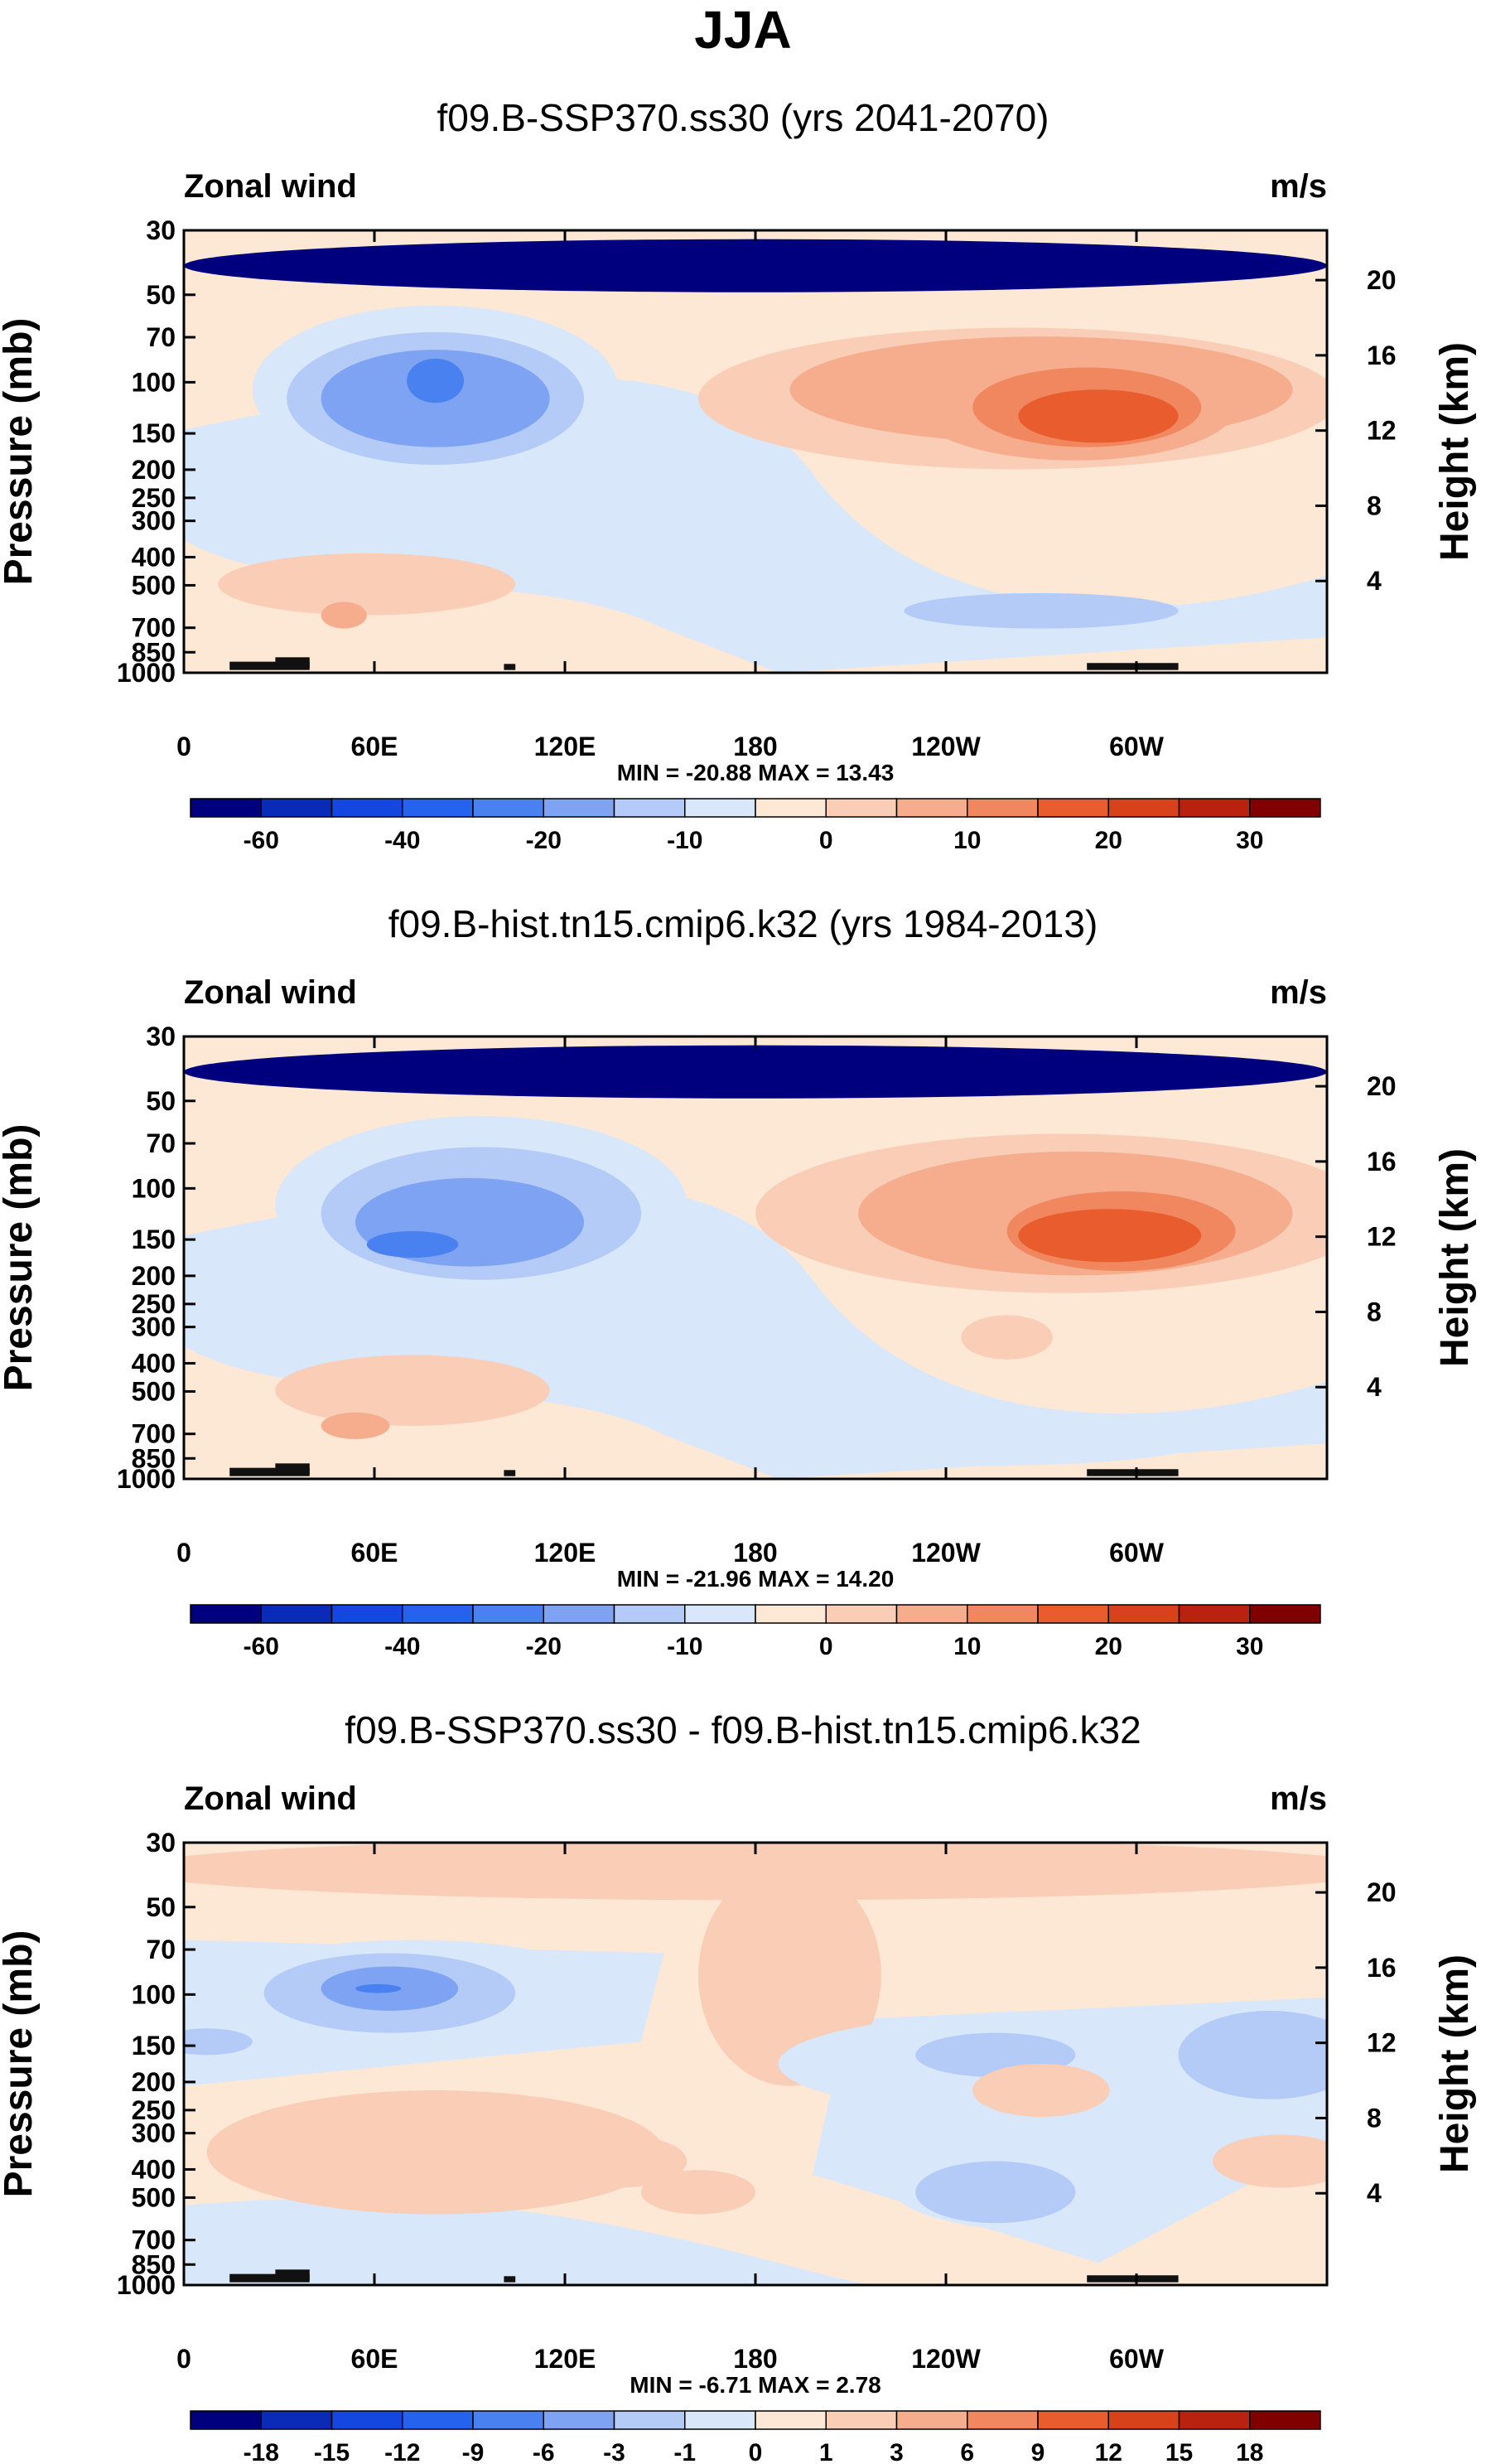 The image size is (1486, 2464). Describe the element at coordinates (270, 186) in the screenshot. I see `variable-label: Zonal wind` at that location.